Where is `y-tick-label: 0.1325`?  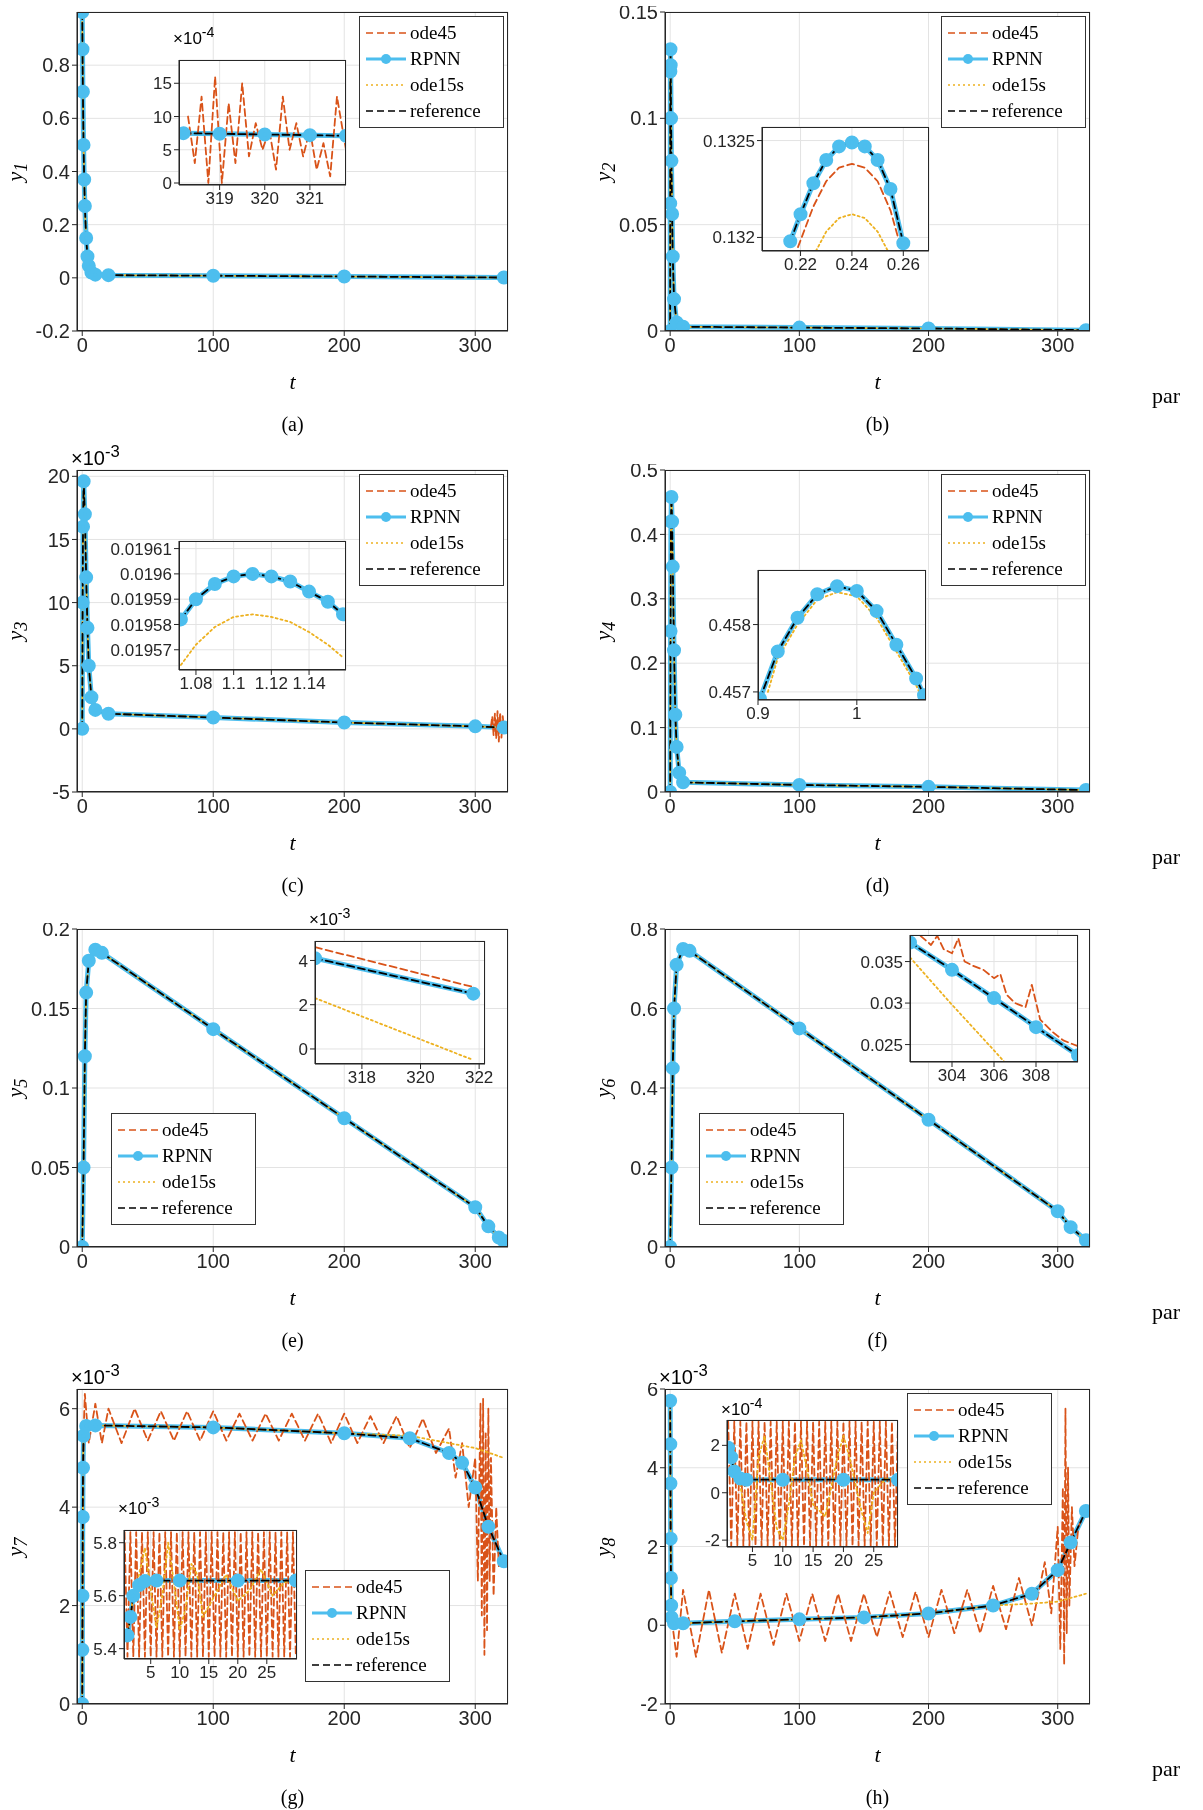
y-tick-label: 0.1325 is located at coordinates (729, 141).